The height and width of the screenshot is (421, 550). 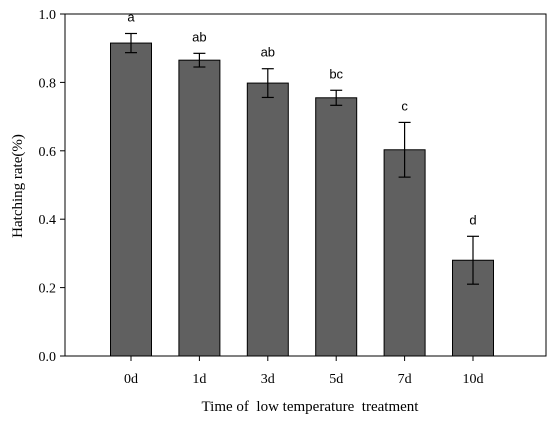 I want to click on x-tick-label: 7d, so click(x=405, y=379).